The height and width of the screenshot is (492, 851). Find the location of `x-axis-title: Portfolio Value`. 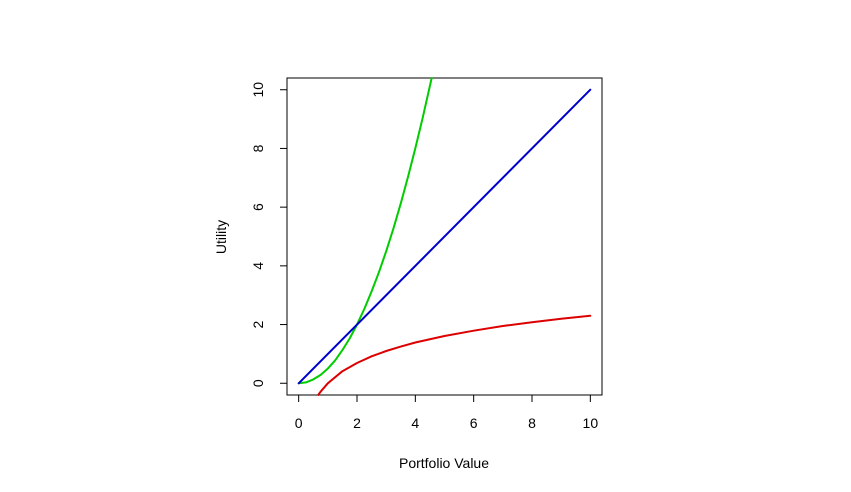

x-axis-title: Portfolio Value is located at coordinates (444, 463).